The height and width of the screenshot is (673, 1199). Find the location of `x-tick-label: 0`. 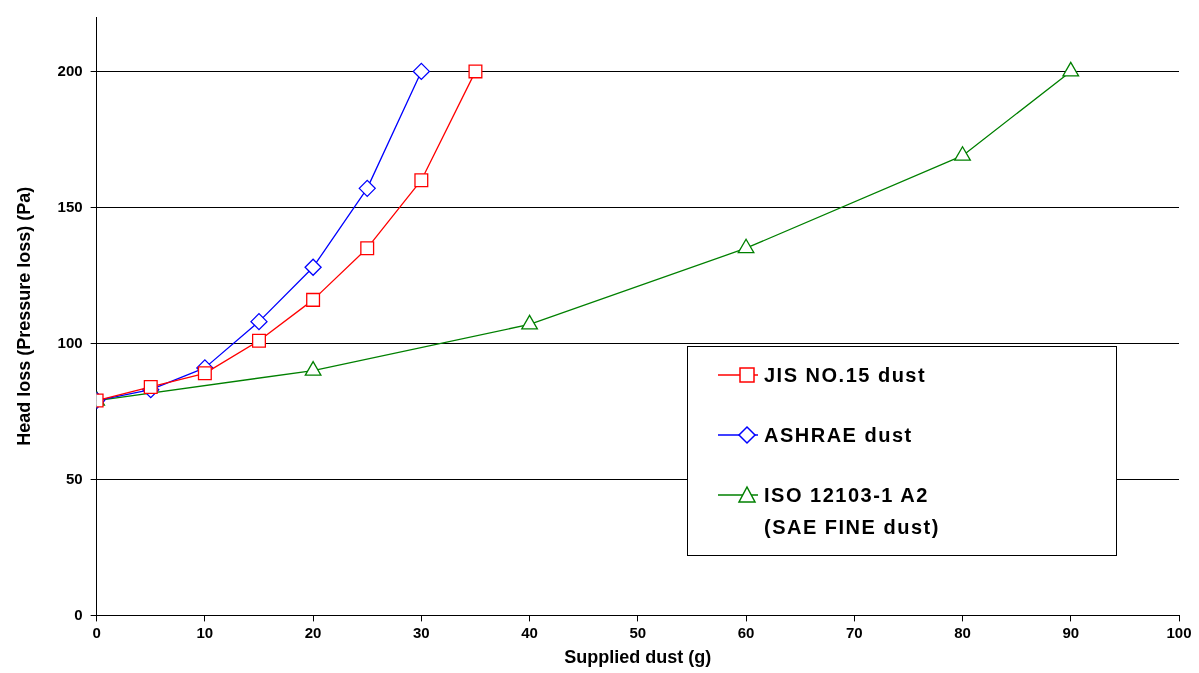

x-tick-label: 0 is located at coordinates (96, 632).